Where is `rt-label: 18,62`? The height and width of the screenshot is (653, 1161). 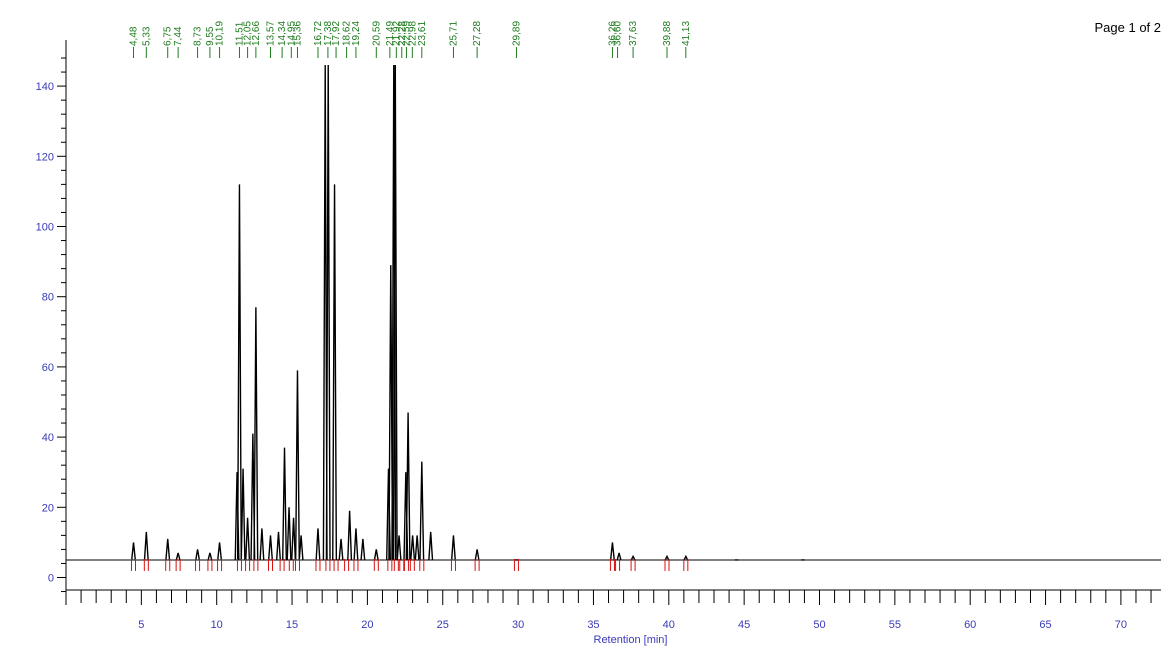
rt-label: 18,62 is located at coordinates (347, 33).